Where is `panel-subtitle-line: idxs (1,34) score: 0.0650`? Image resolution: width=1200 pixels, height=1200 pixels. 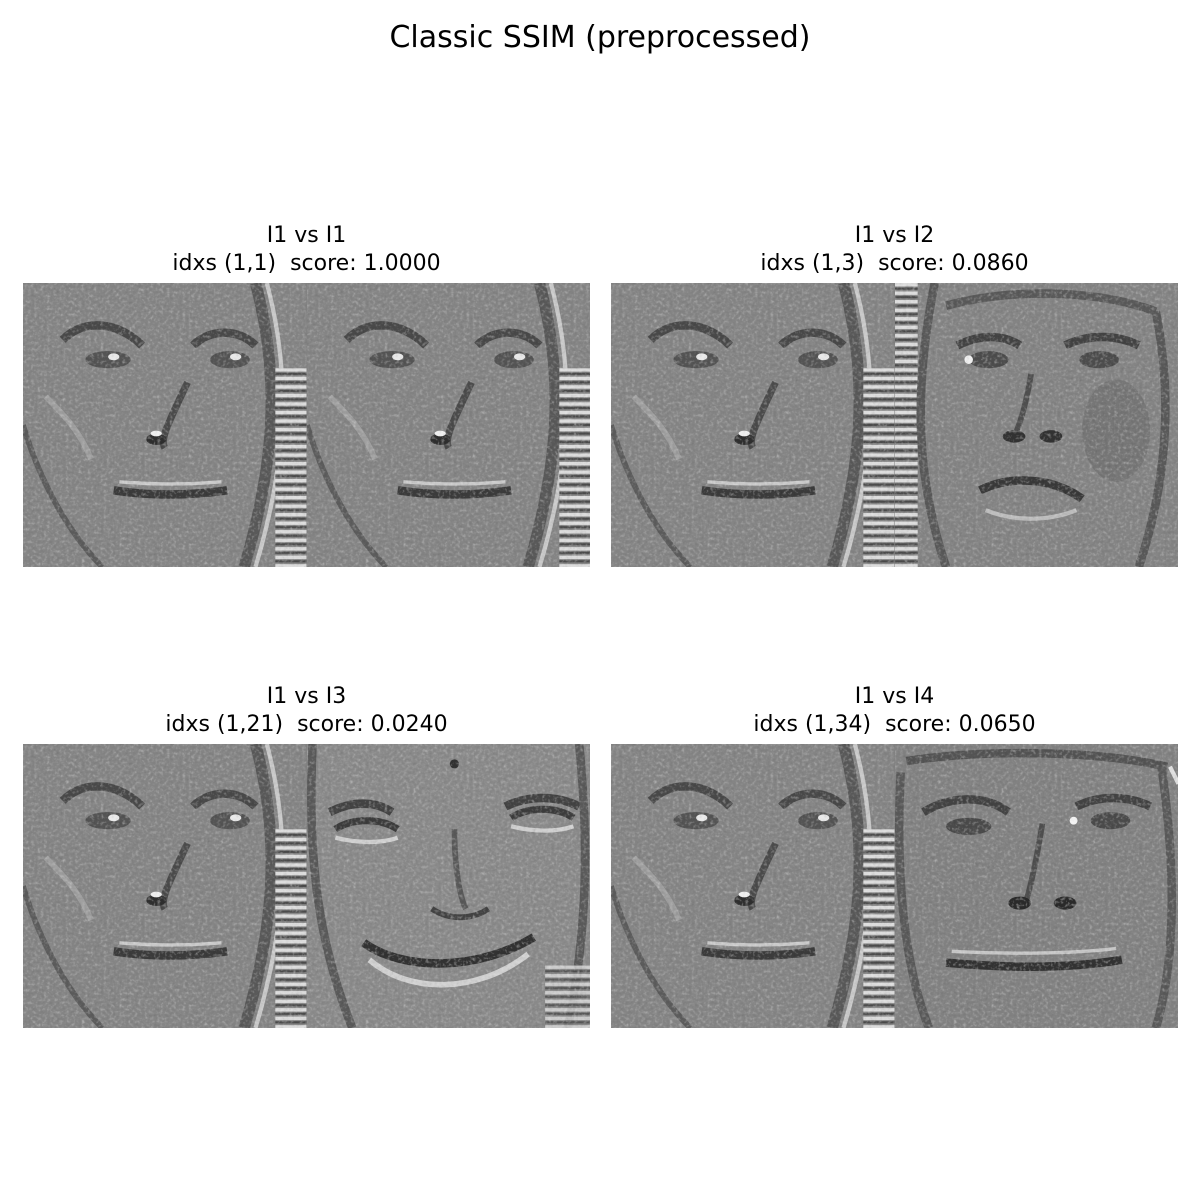
panel-subtitle-line: idxs (1,34) score: 0.0650 is located at coordinates (894, 724).